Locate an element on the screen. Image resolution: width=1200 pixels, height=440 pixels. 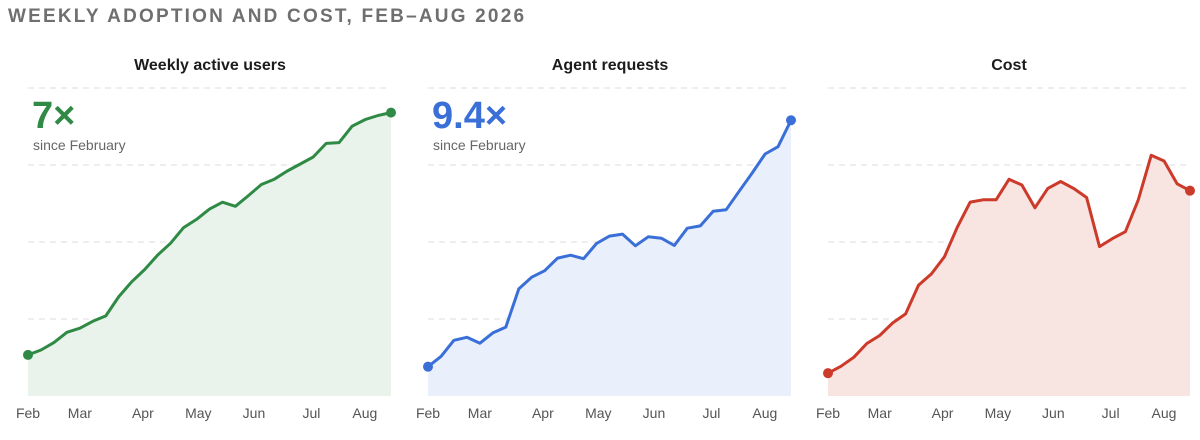
growth-multiplier-label: 7× is located at coordinates (53, 116).